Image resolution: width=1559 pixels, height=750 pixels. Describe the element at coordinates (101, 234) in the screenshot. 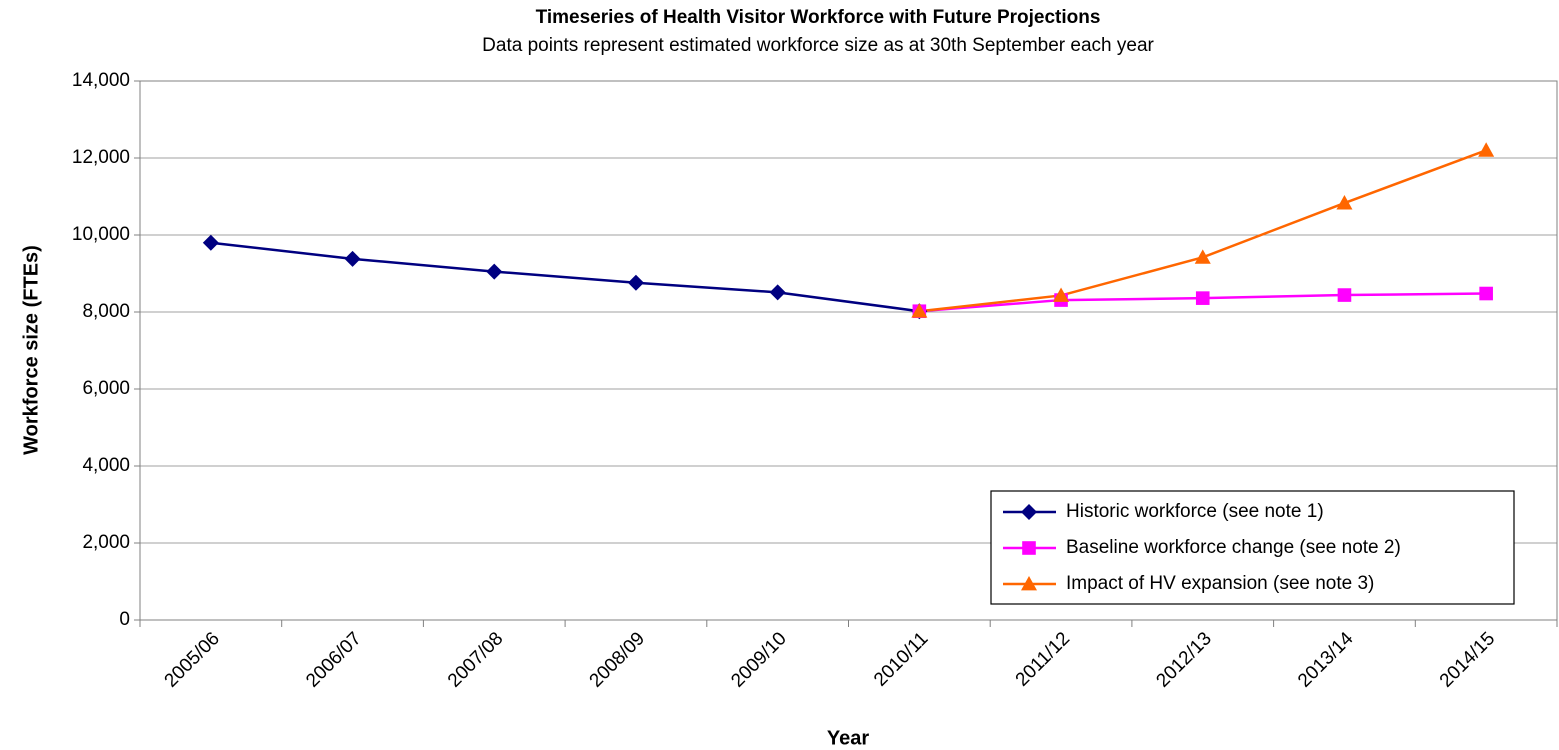

I see `y-tick-label: 10,000` at that location.